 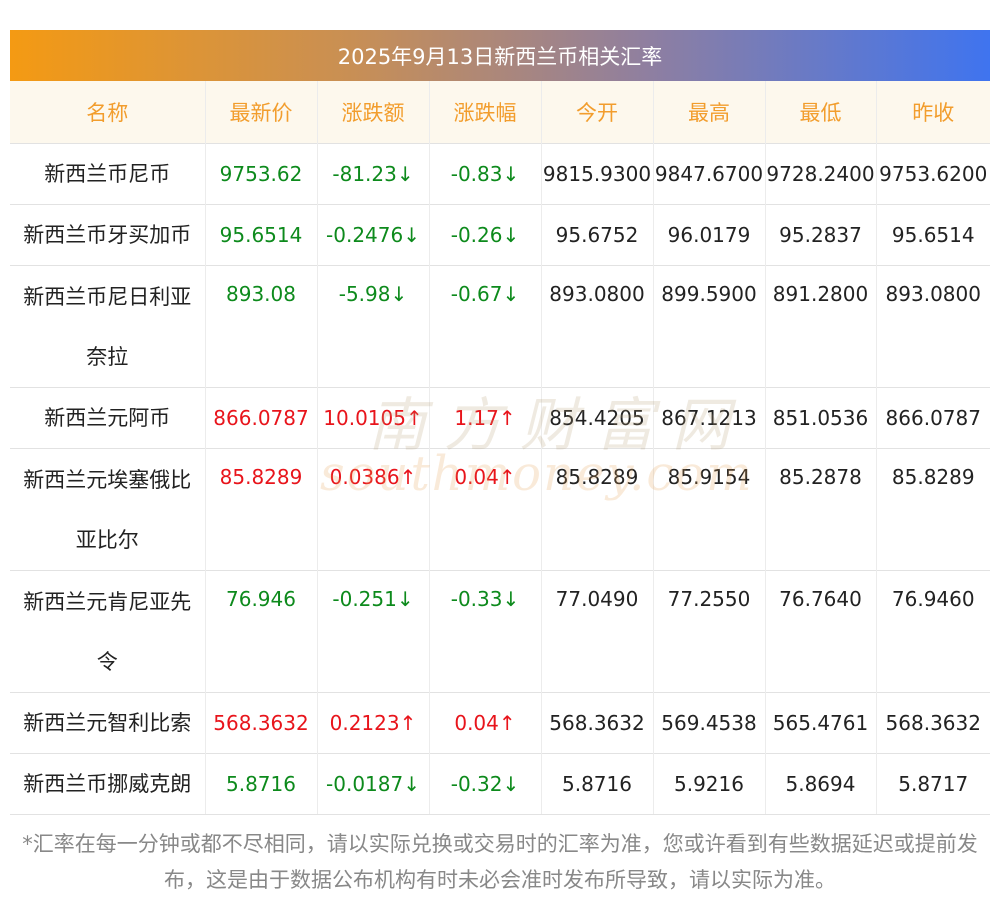 I want to click on cell-open: 85.8289, so click(x=596, y=509).